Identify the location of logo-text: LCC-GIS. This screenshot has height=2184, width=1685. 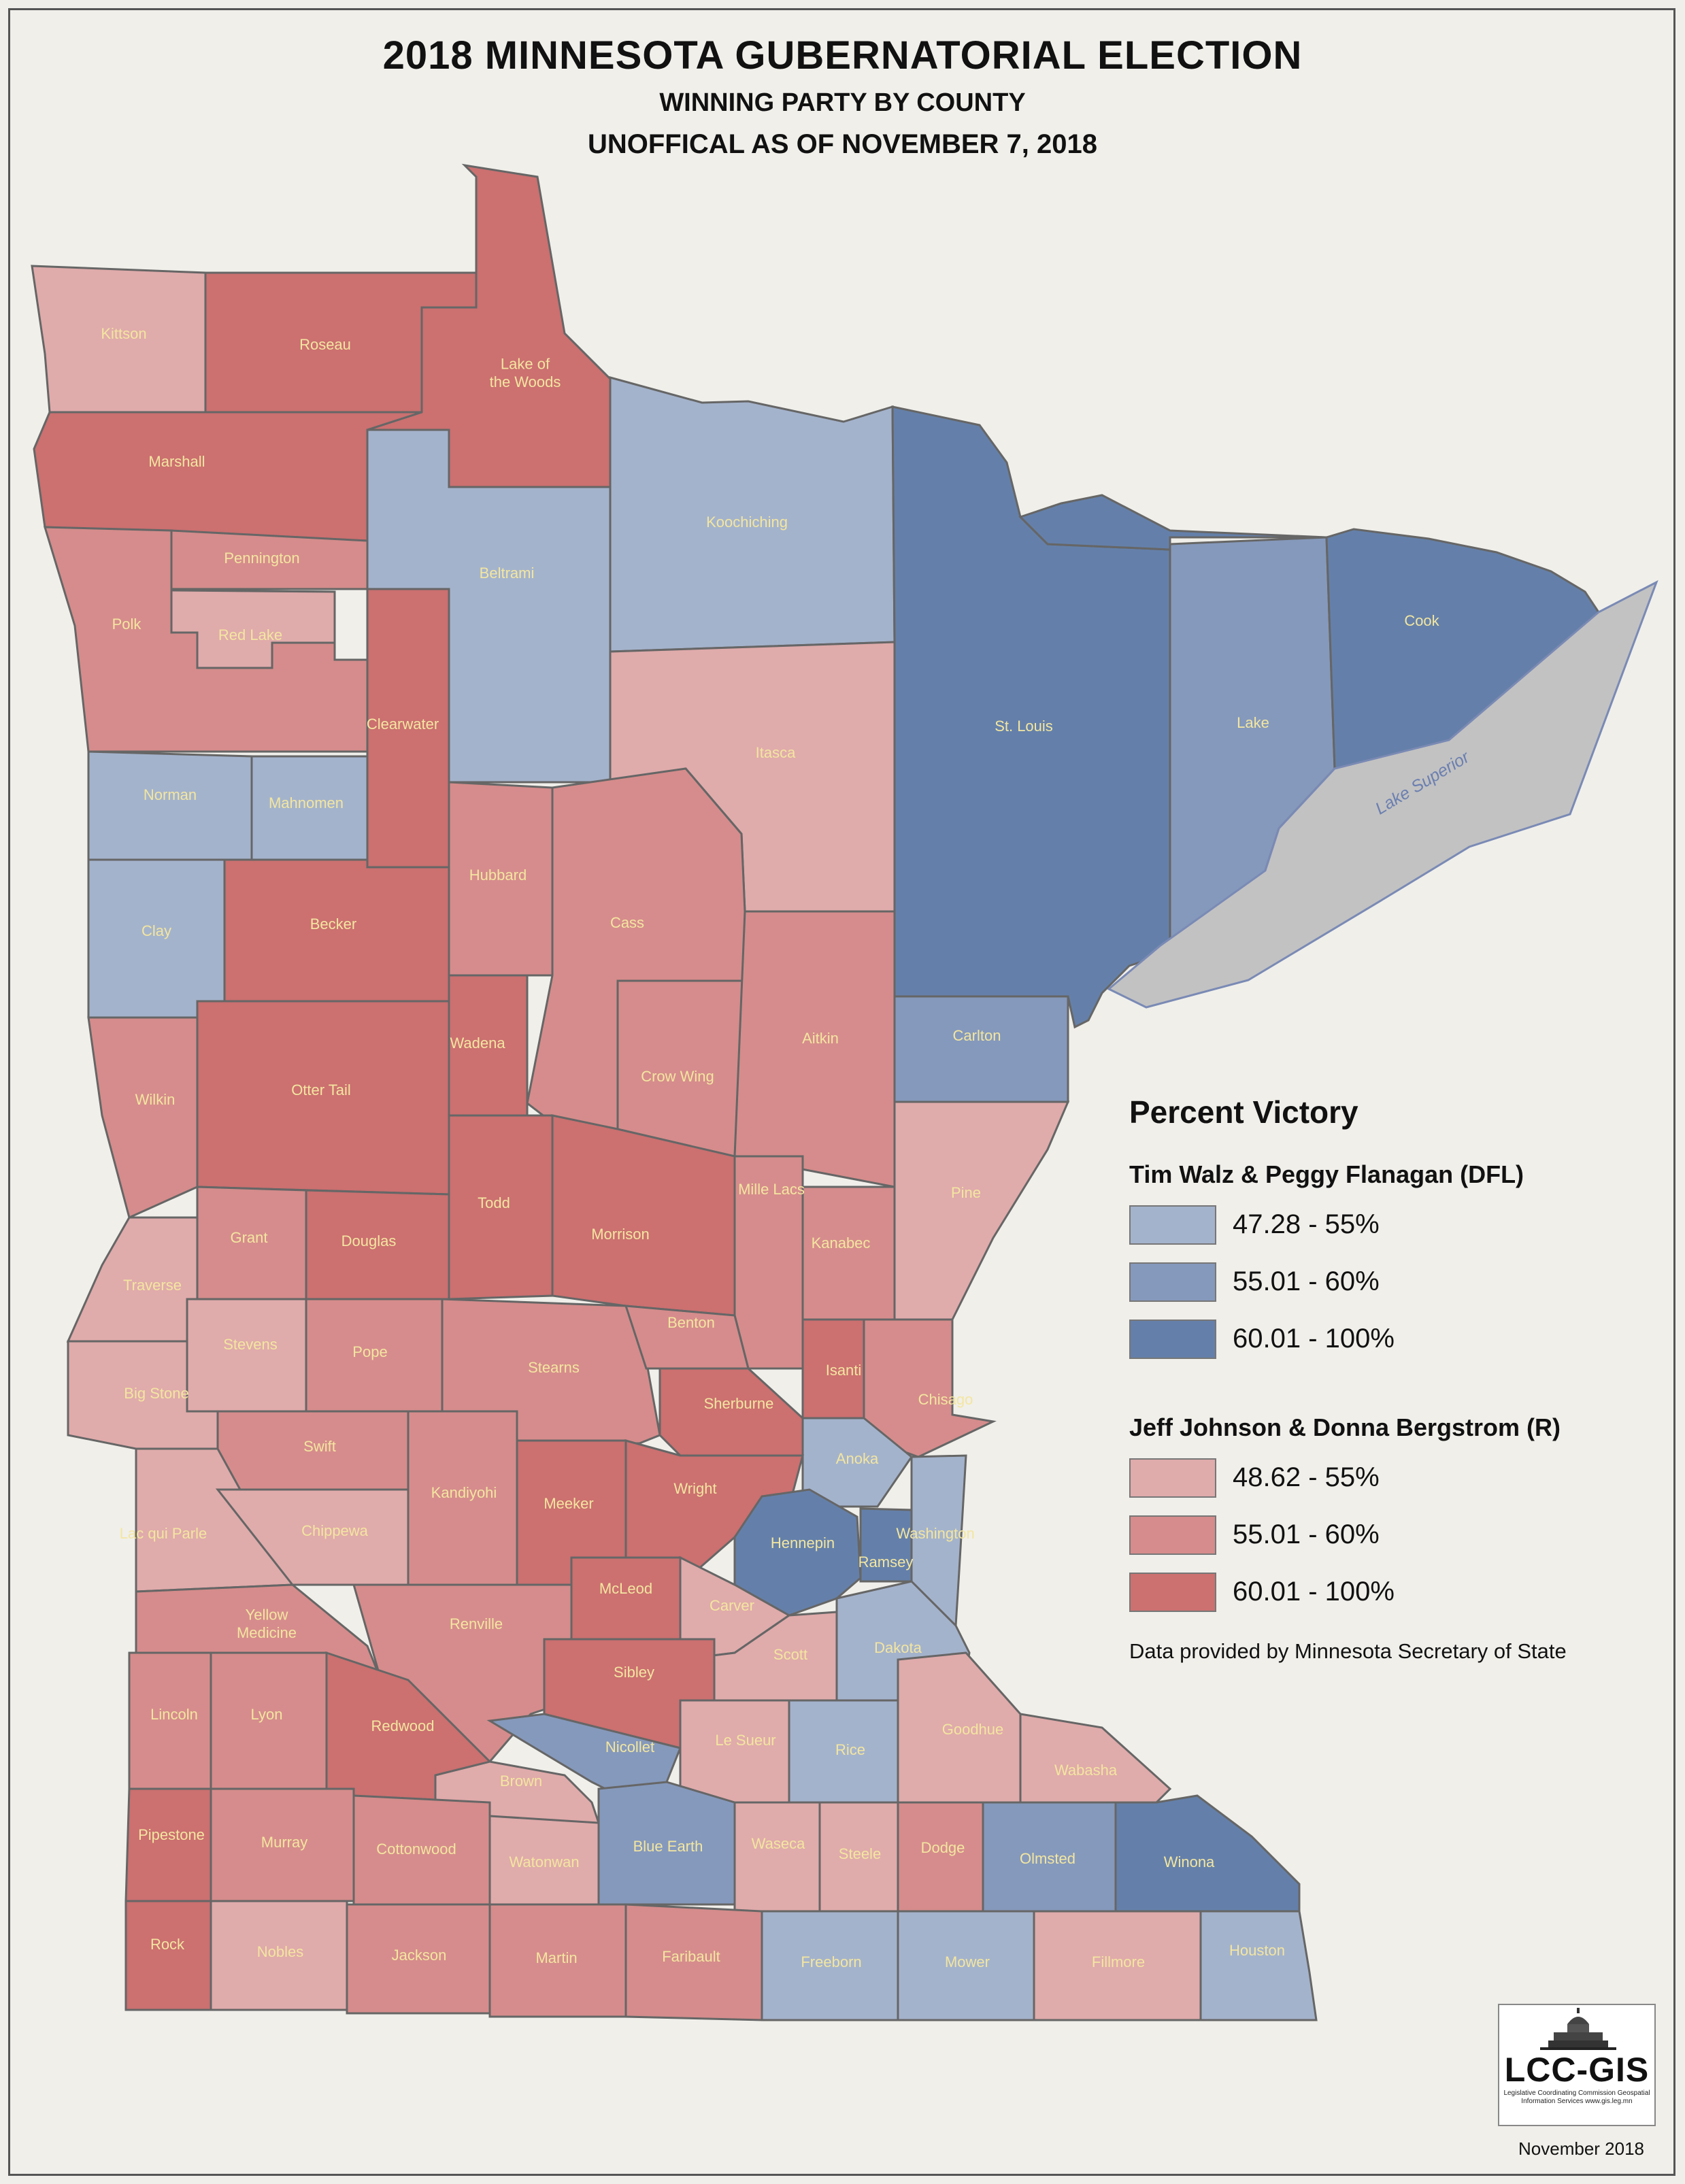
(1577, 2070).